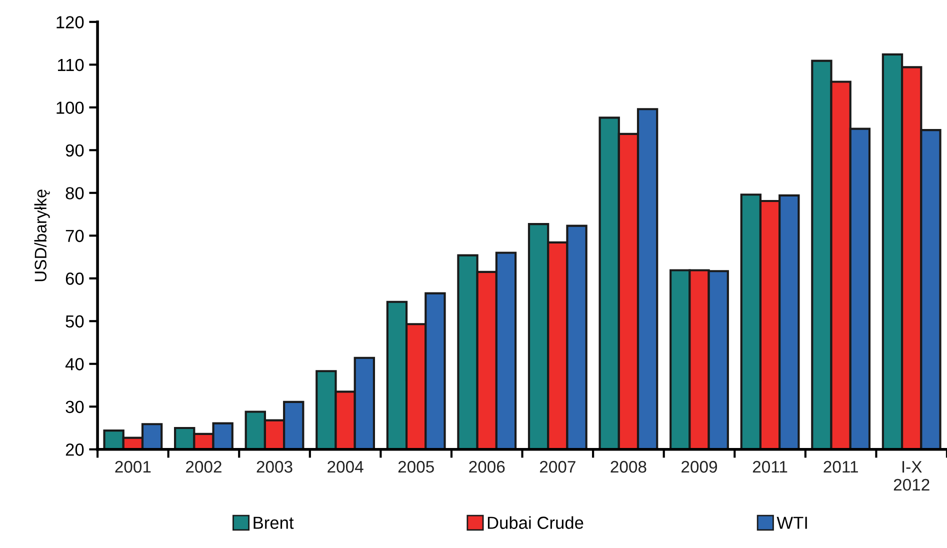  Describe the element at coordinates (416, 466) in the screenshot. I see `x-tick-label: 2005` at that location.